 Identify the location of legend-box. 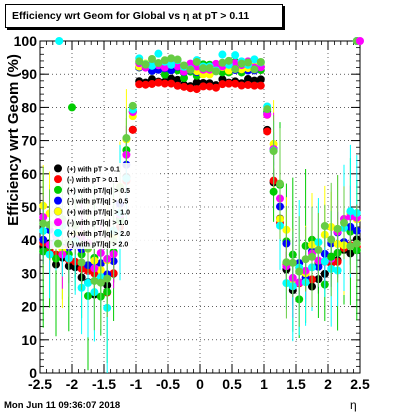
(105, 206).